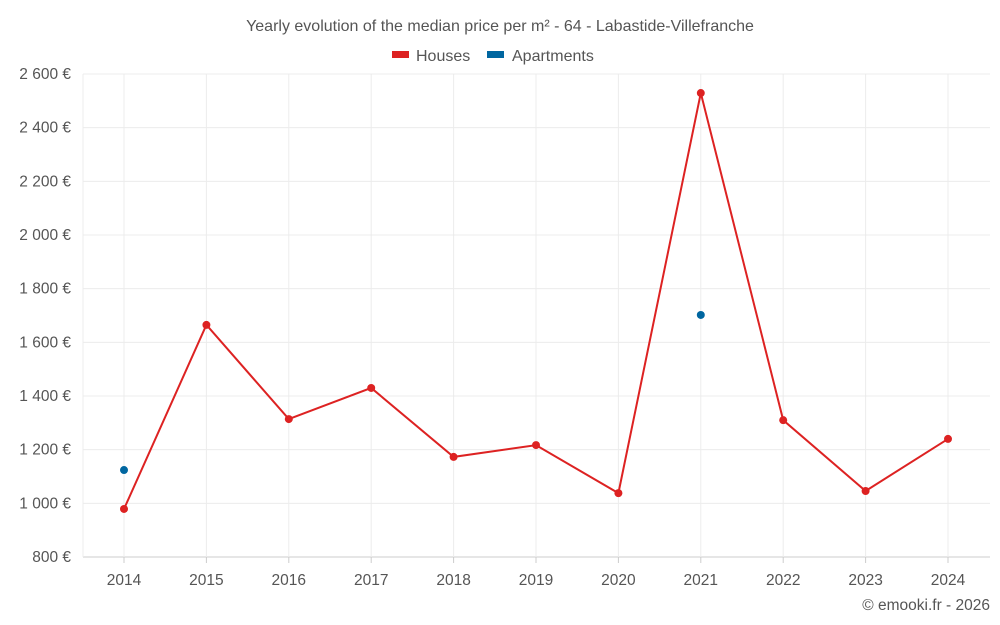 The image size is (1000, 625). I want to click on x-tick-label: 2020, so click(618, 580).